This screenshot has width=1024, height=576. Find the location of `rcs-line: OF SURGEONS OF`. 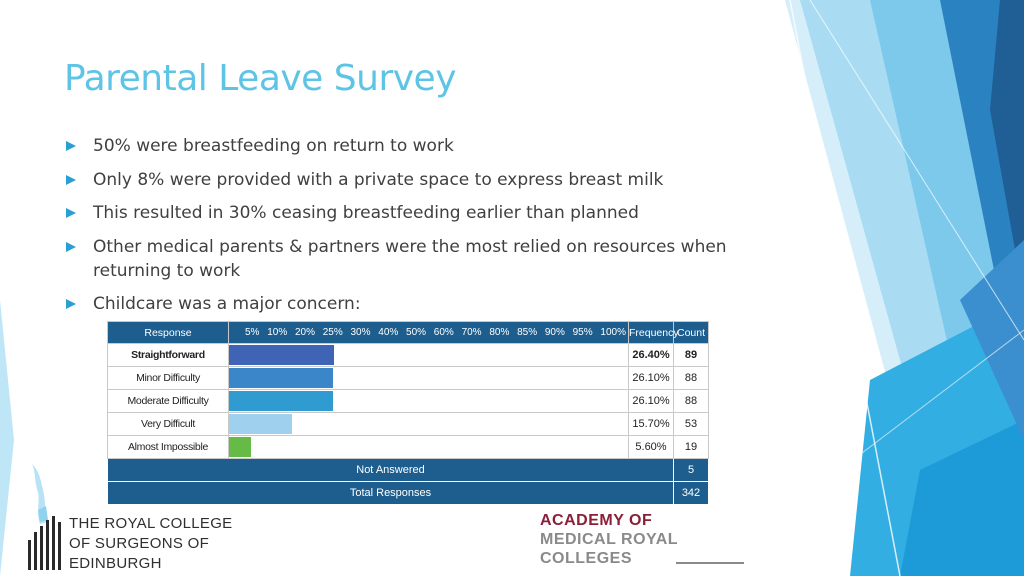

rcs-line: OF SURGEONS OF is located at coordinates (139, 543).